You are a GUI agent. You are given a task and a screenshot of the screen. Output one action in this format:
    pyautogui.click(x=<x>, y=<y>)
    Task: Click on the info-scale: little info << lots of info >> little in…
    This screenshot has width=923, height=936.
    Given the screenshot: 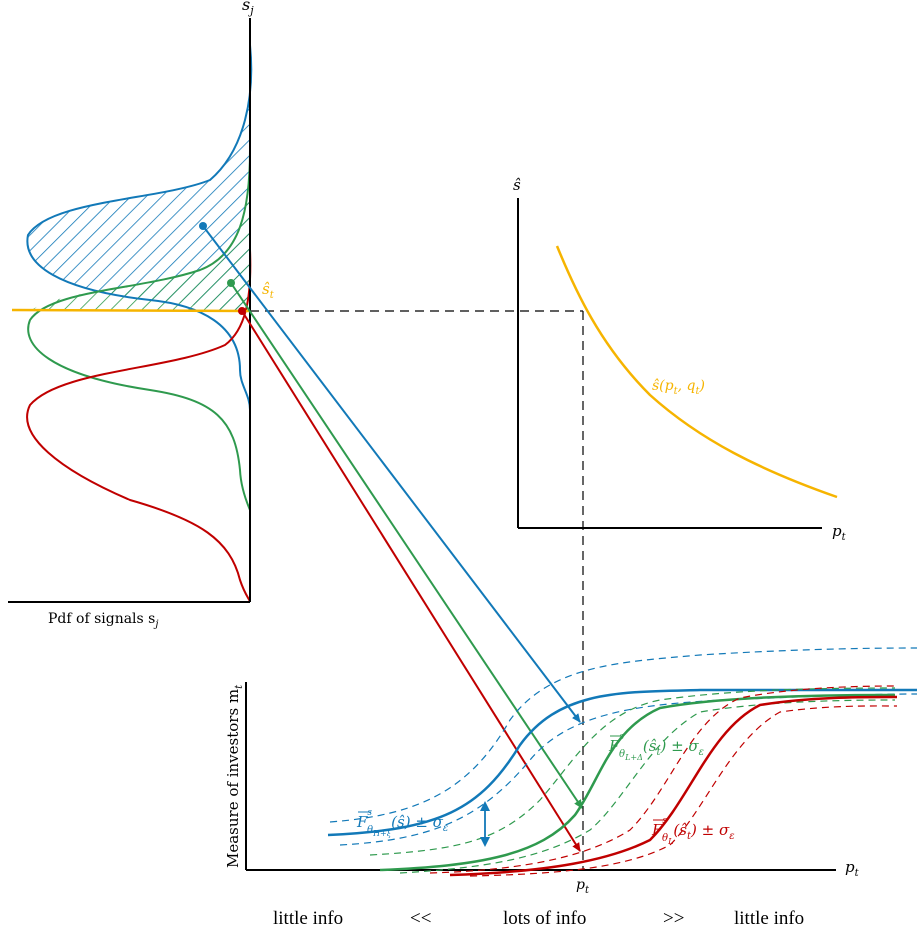 What is the action you would take?
    pyautogui.click(x=538, y=918)
    